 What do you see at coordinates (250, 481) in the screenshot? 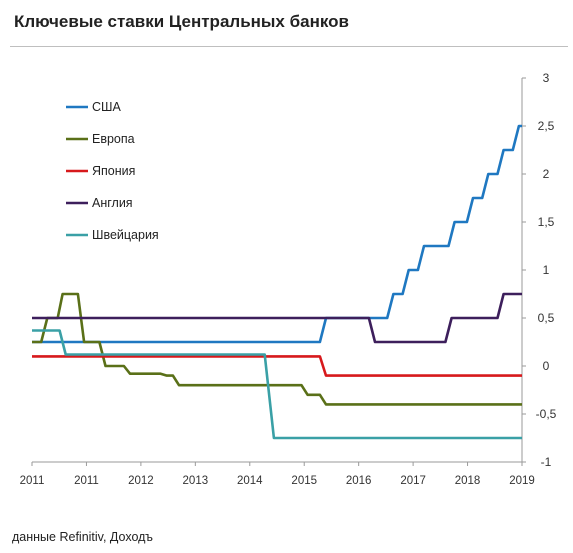
I see `x-tick-label: 2014` at bounding box center [250, 481].